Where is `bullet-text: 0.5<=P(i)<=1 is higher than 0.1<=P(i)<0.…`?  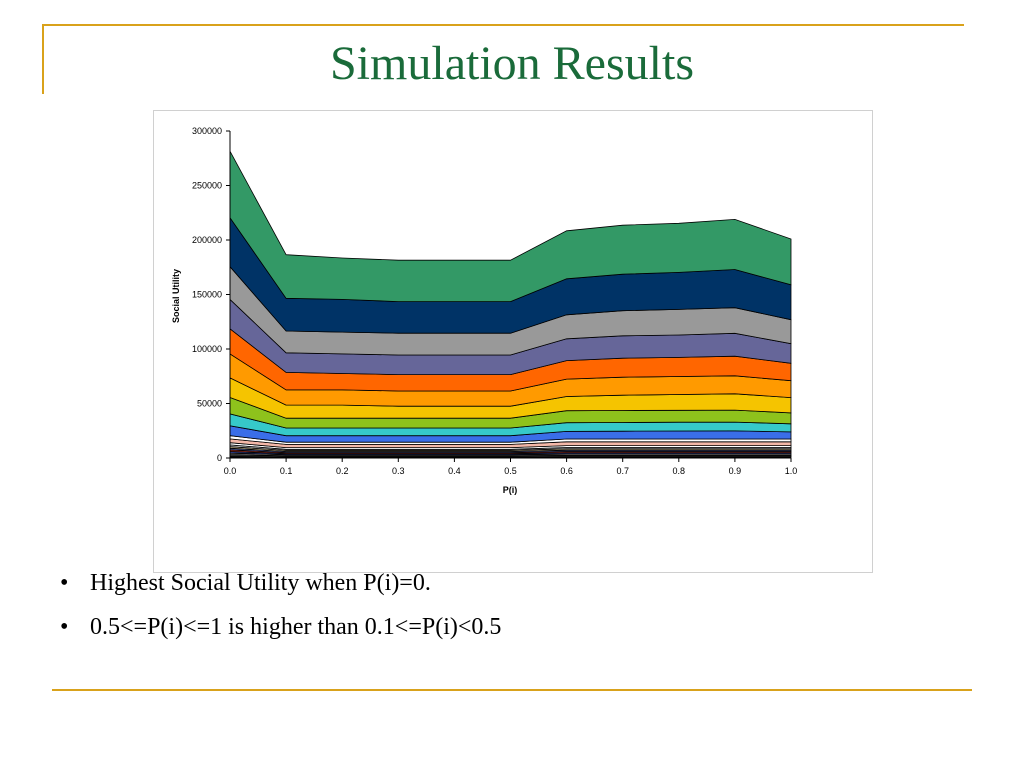 bullet-text: 0.5<=P(i)<=1 is higher than 0.1<=P(i)<0.… is located at coordinates (296, 627).